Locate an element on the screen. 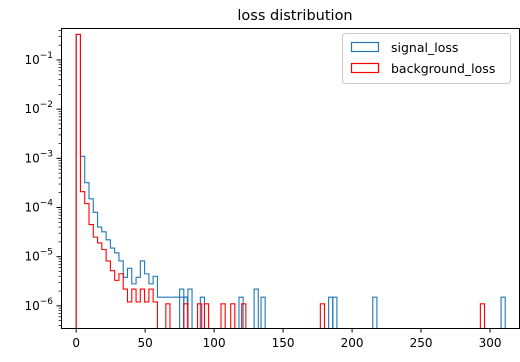 The height and width of the screenshot is (362, 520). legend-label-background: background_loss is located at coordinates (443, 68).